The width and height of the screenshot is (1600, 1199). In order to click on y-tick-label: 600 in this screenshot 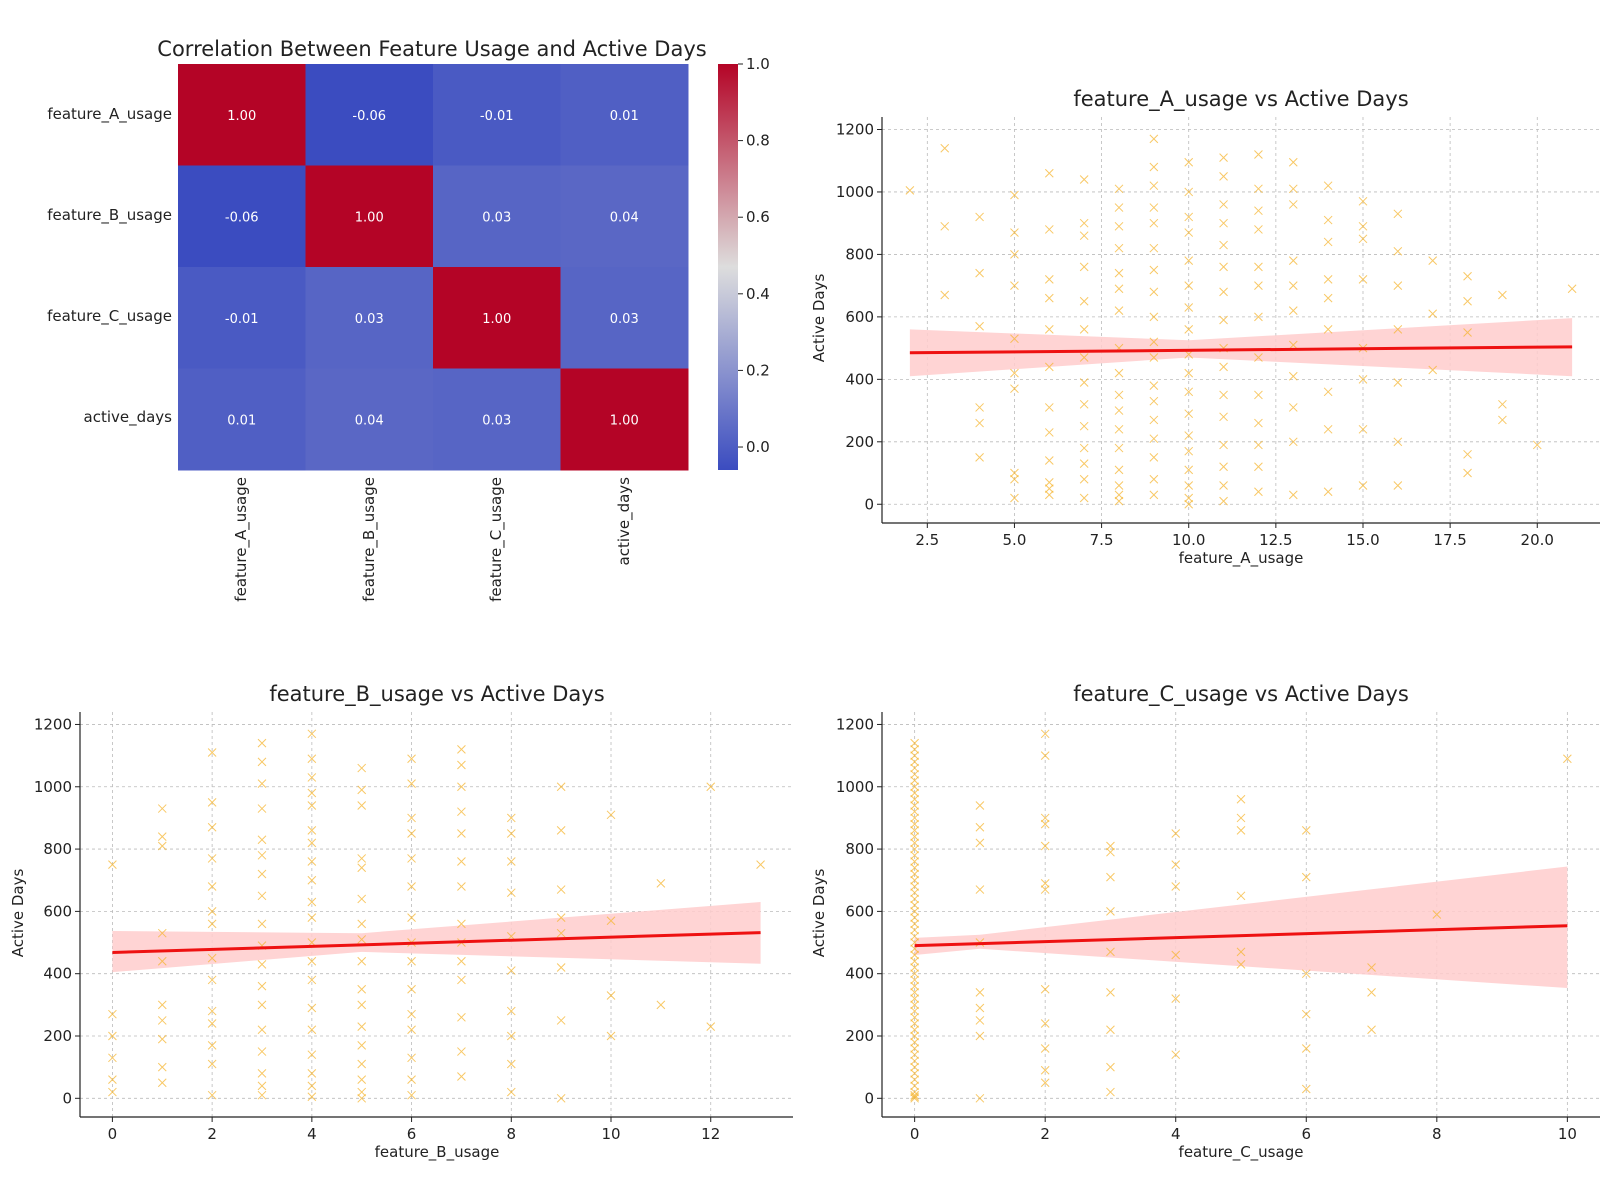, I will do `click(859, 317)`.